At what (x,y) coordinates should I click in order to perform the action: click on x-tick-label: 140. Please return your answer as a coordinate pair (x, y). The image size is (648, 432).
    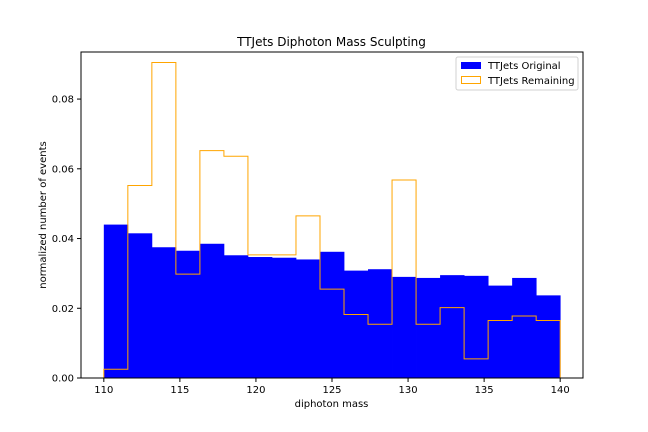
    Looking at the image, I should click on (560, 390).